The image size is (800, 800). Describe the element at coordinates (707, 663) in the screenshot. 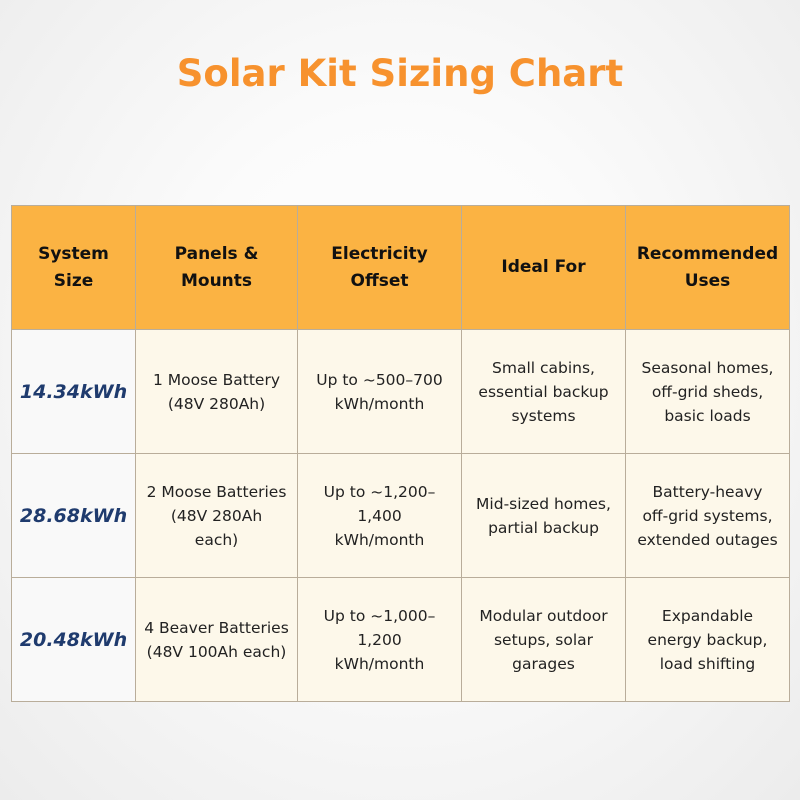

I see `cell-line: load shifting` at that location.